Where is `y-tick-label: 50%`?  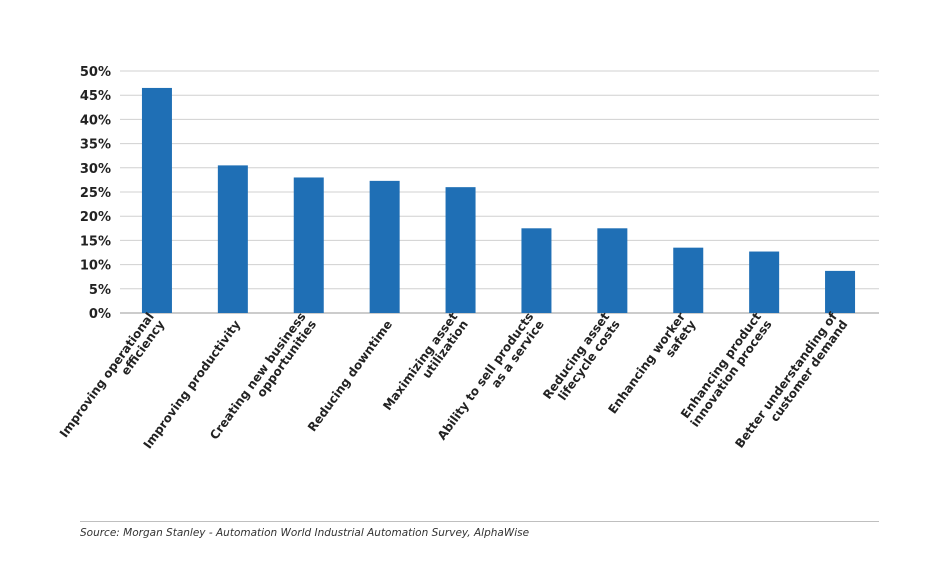
y-tick-label: 50% is located at coordinates (95, 72).